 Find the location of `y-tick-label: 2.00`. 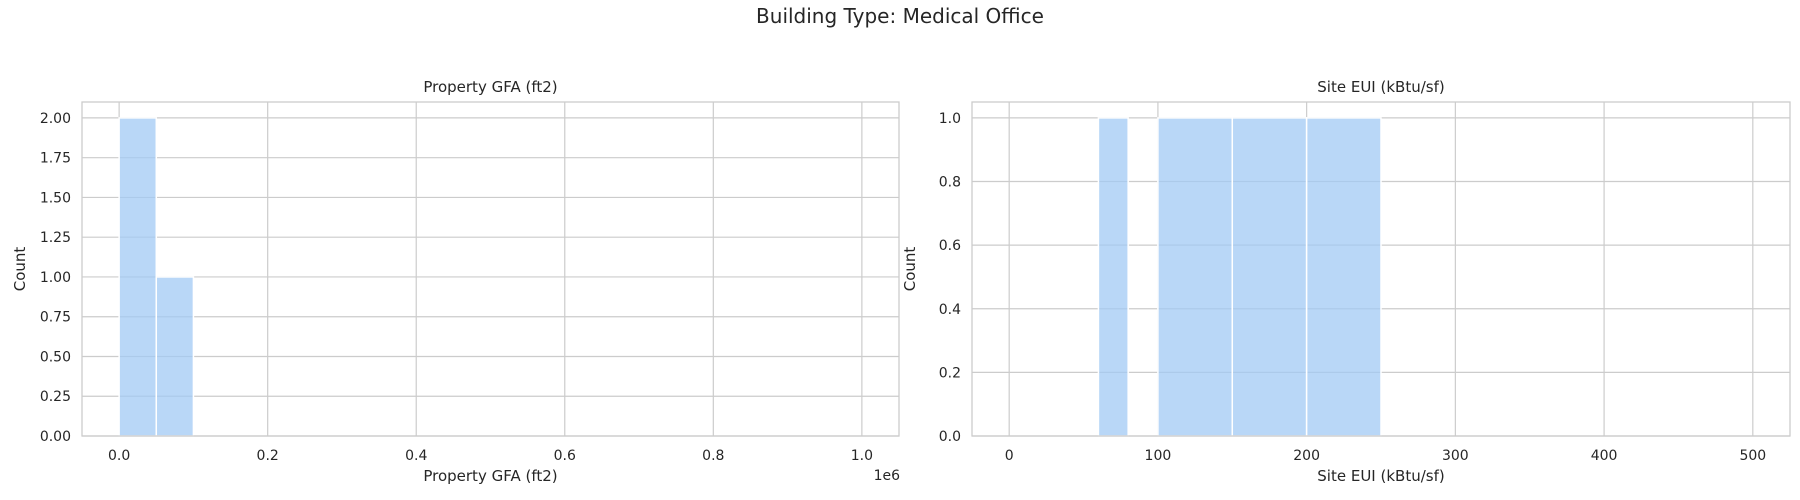

y-tick-label: 2.00 is located at coordinates (55, 119).